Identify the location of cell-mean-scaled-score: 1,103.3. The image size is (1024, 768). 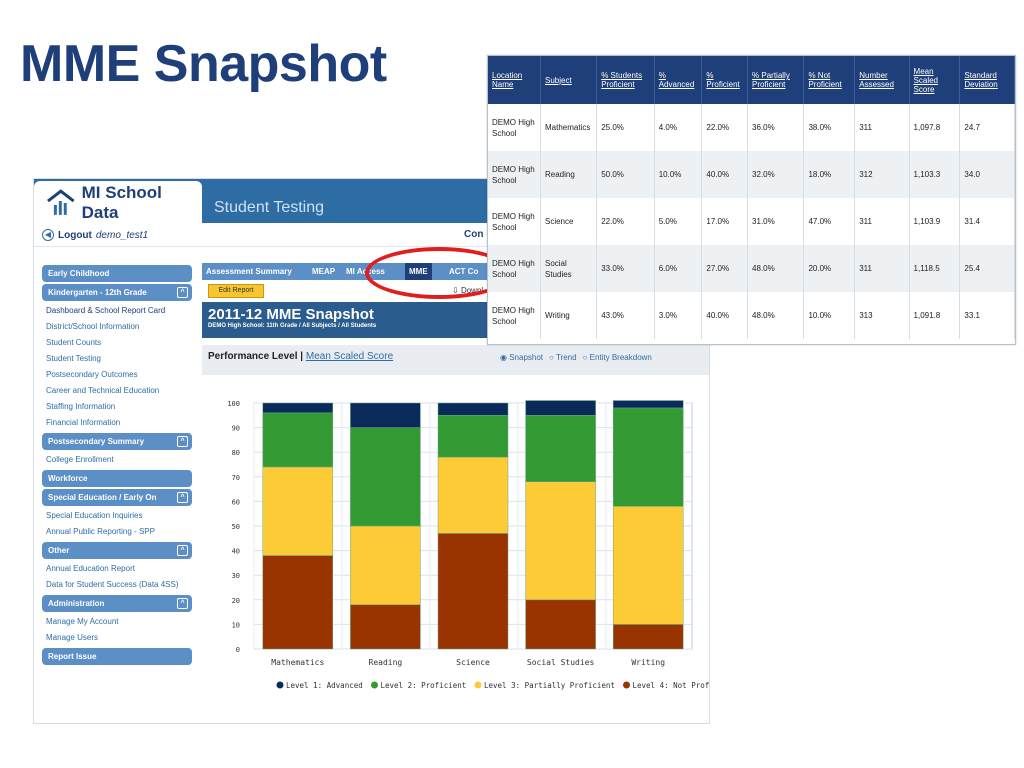
(935, 174).